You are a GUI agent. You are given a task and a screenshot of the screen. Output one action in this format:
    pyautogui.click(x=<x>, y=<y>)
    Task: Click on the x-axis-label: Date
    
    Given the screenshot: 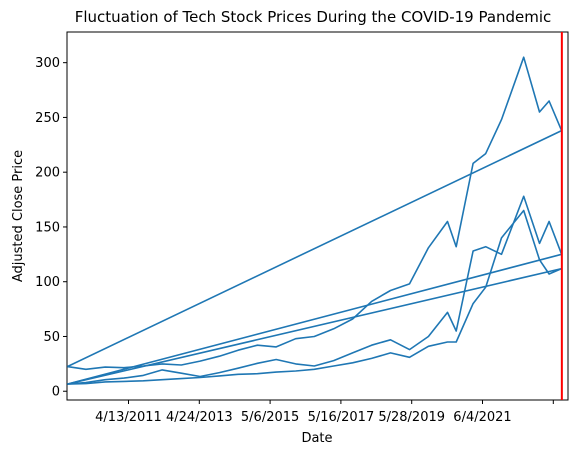 What is the action you would take?
    pyautogui.click(x=316, y=438)
    